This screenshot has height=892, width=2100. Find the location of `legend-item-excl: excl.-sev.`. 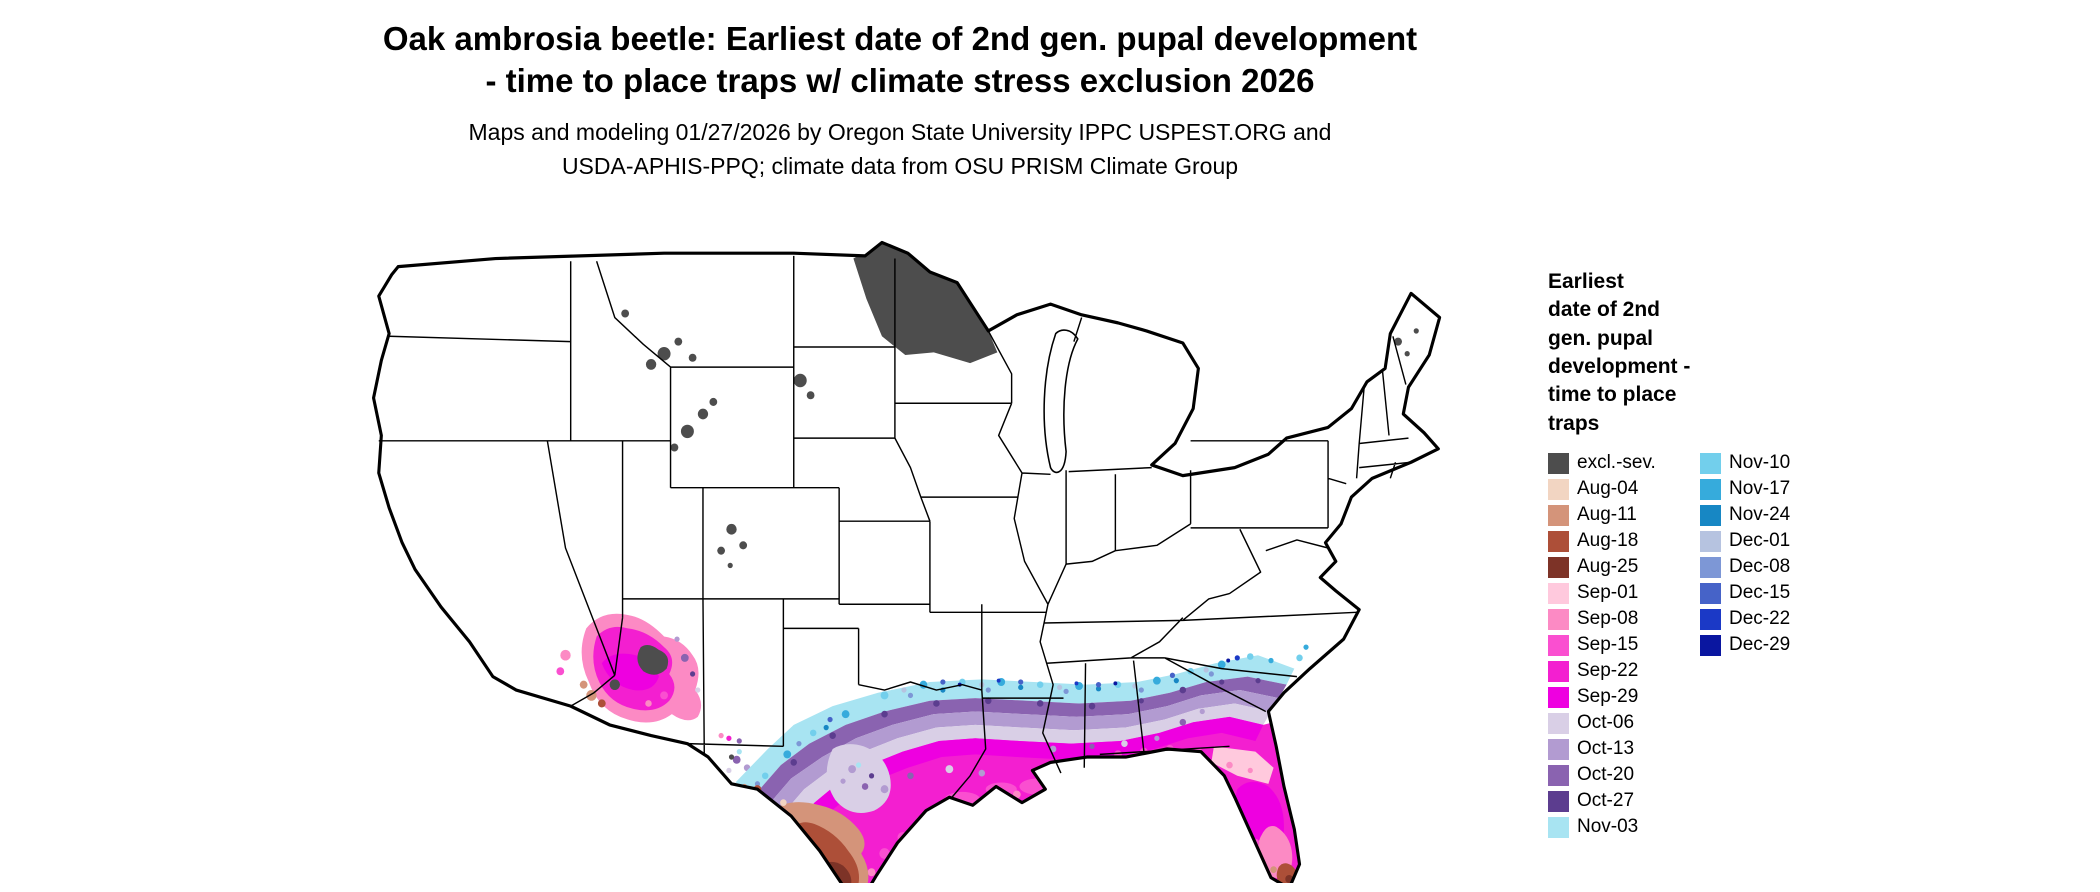

legend-item-excl: excl.-sev. is located at coordinates (1624, 463).